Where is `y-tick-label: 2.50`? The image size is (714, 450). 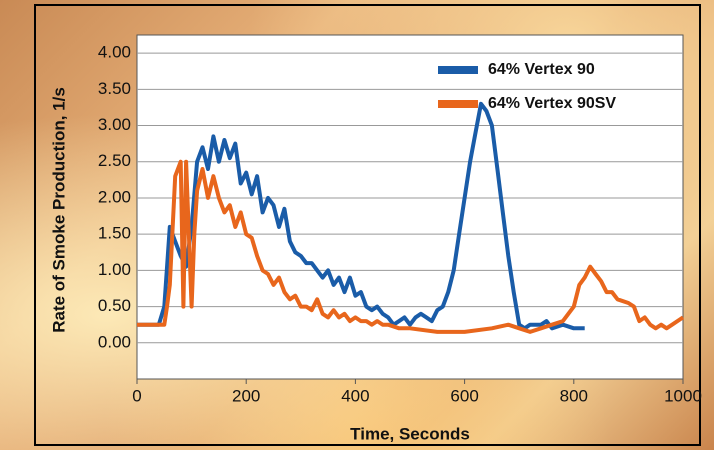
y-tick-label: 2.50 is located at coordinates (114, 160).